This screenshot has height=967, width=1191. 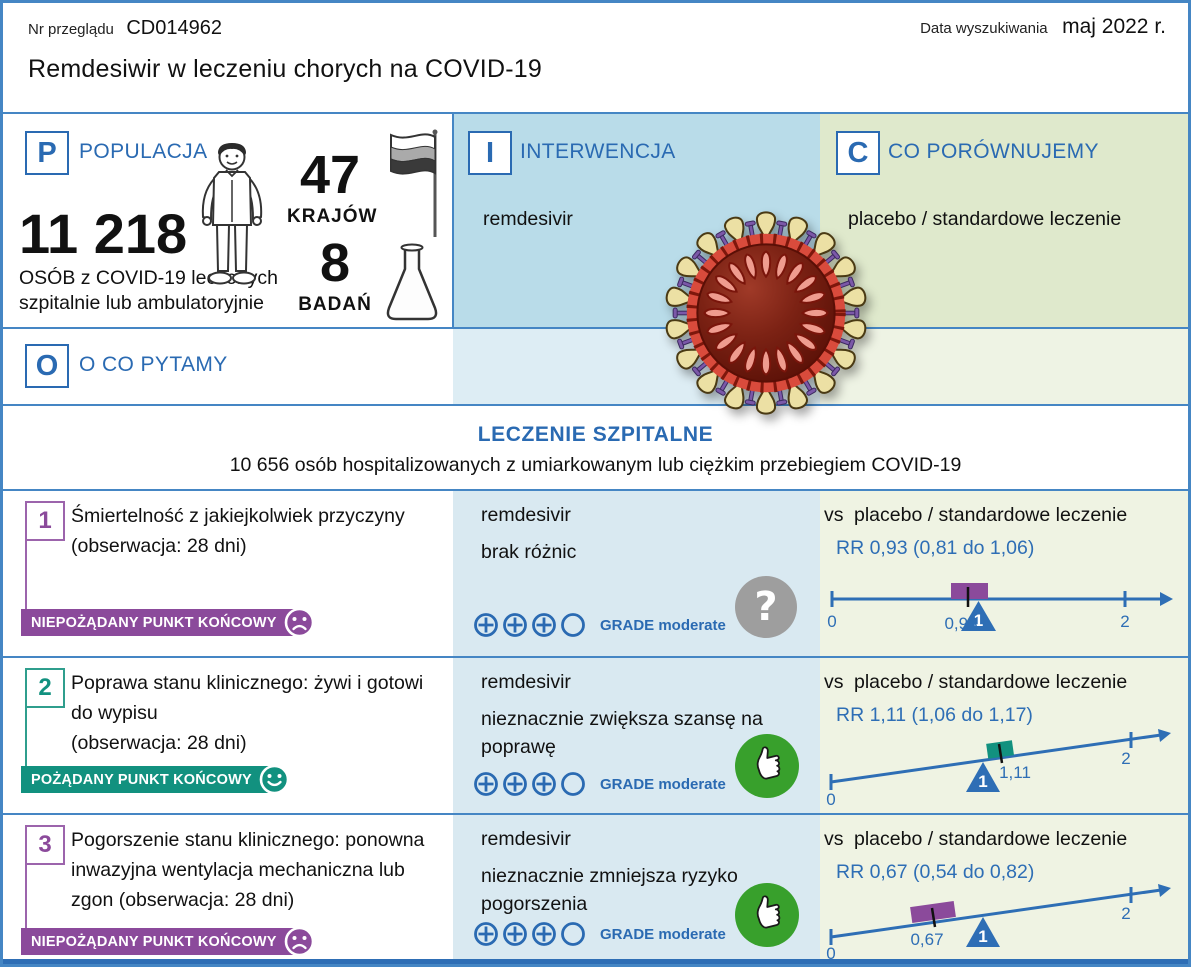 I want to click on search-date-value: maj 2022 r., so click(x=1114, y=26).